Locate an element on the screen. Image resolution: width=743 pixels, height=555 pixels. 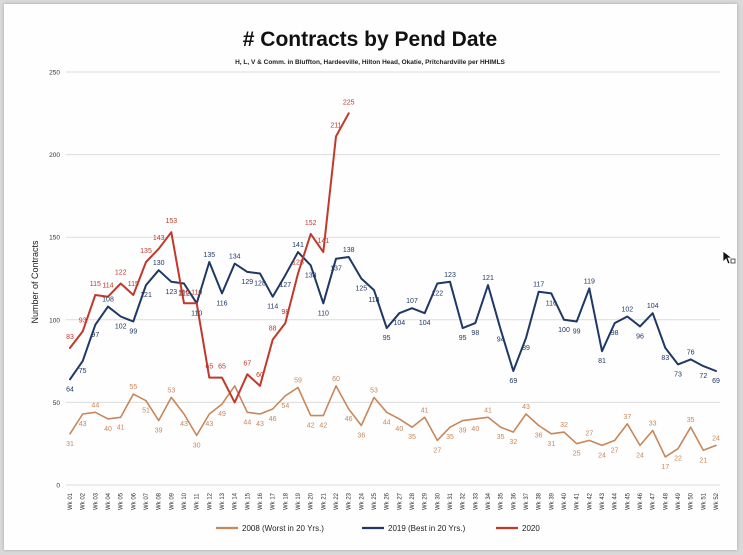
data-label: 134 is located at coordinates (235, 257).